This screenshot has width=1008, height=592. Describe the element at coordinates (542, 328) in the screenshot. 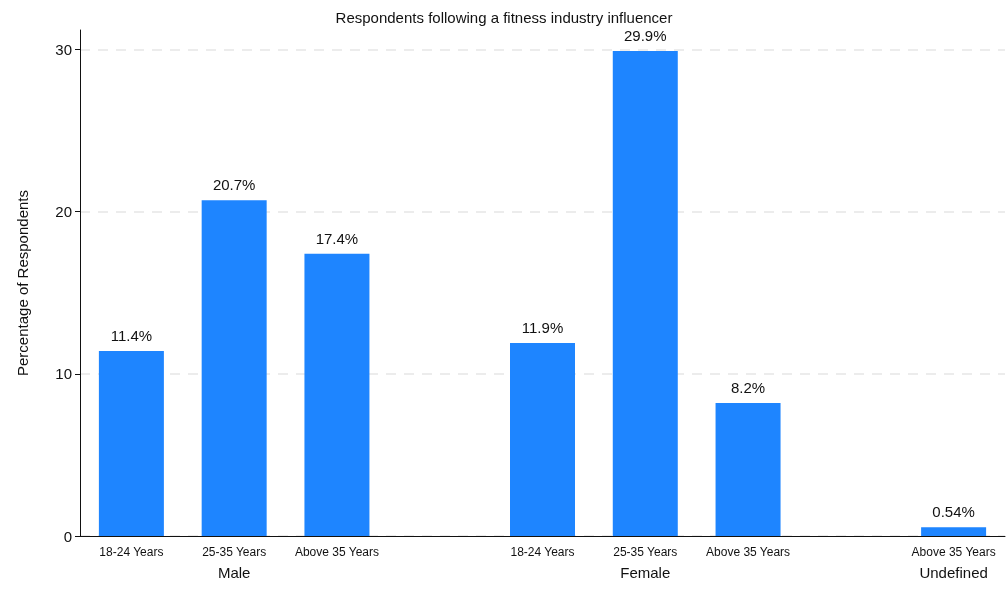

I see `data-label: 11.9%` at that location.